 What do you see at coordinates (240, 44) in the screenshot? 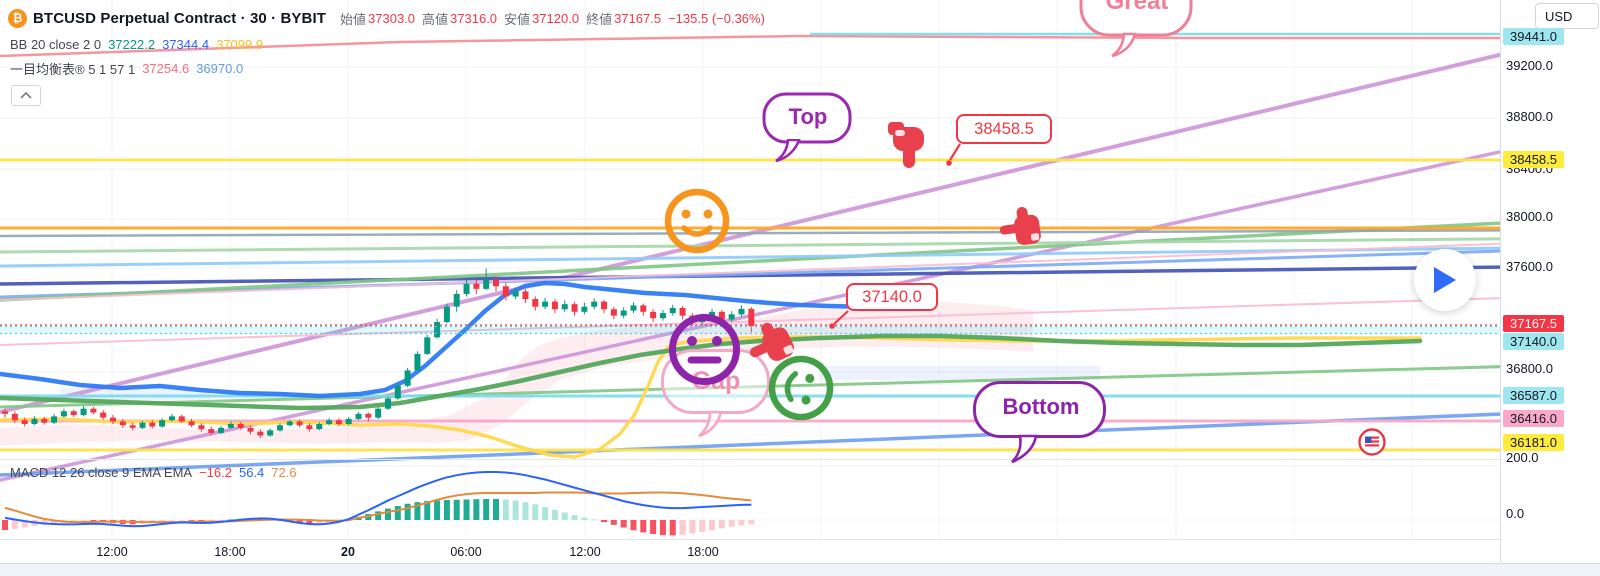
I see `bb-lower-value: 37099.9` at bounding box center [240, 44].